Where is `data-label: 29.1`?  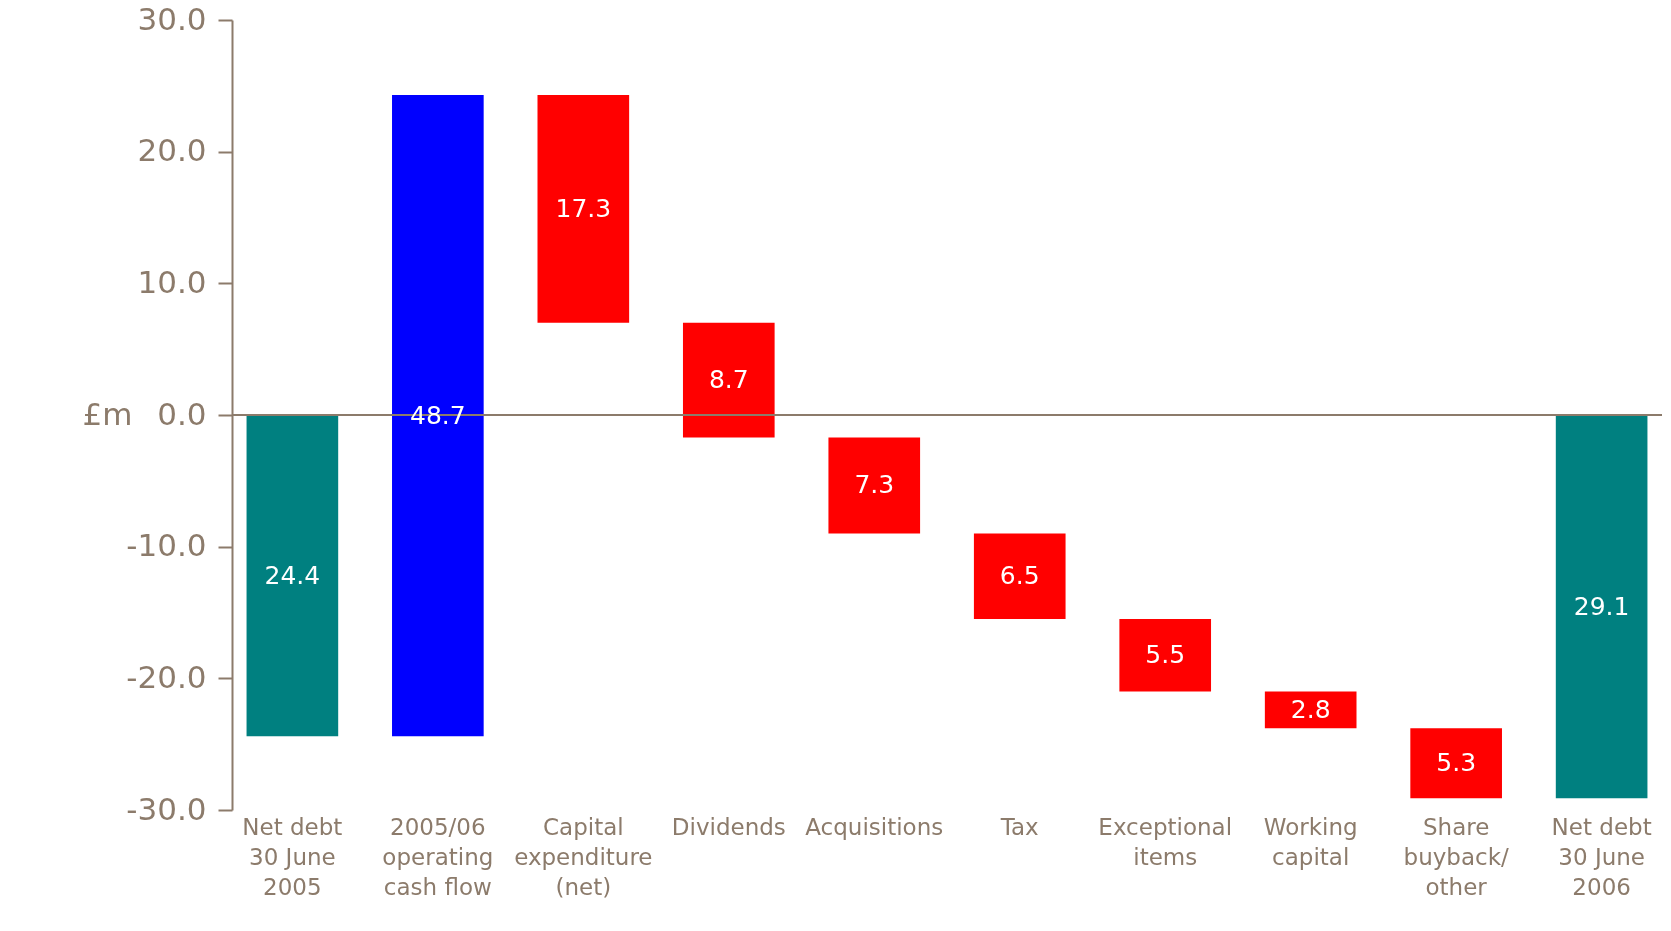
data-label: 29.1 is located at coordinates (1601, 606).